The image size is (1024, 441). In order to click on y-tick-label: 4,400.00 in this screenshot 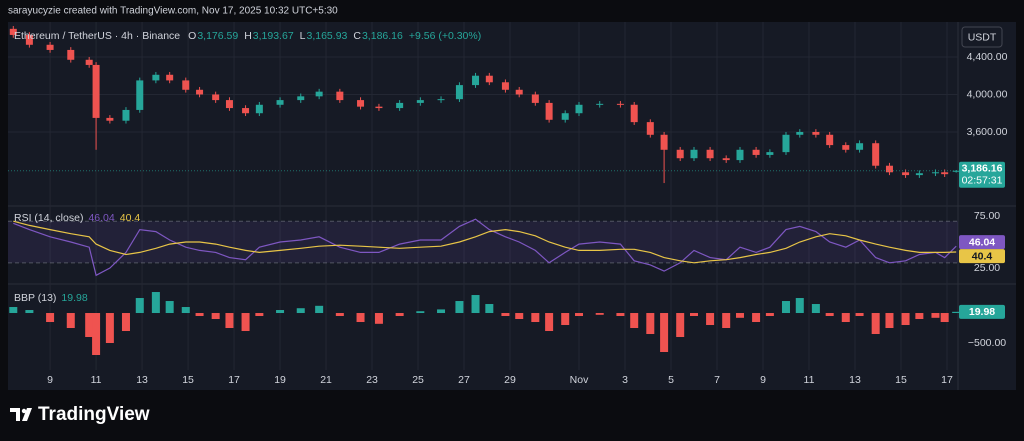, I will do `click(987, 57)`.